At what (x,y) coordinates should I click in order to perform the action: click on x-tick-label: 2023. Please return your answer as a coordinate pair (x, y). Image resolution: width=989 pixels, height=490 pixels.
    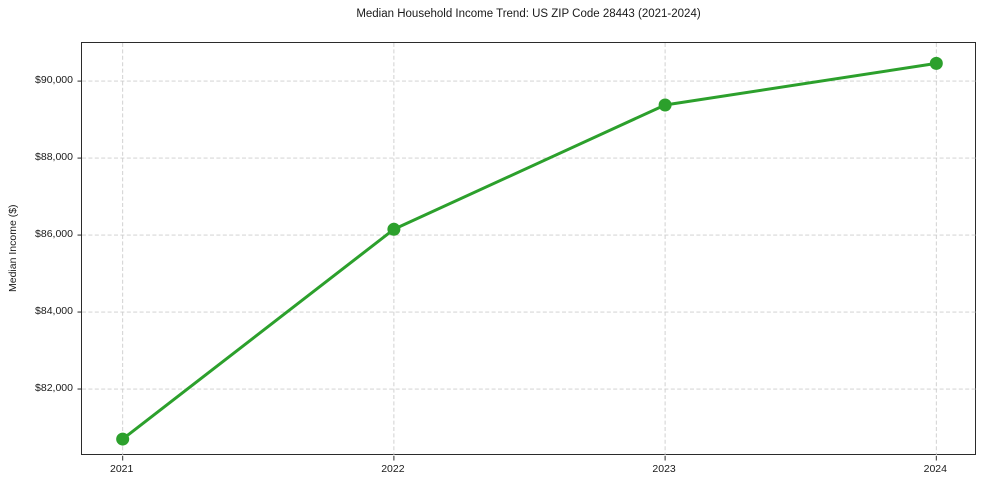
    Looking at the image, I should click on (664, 469).